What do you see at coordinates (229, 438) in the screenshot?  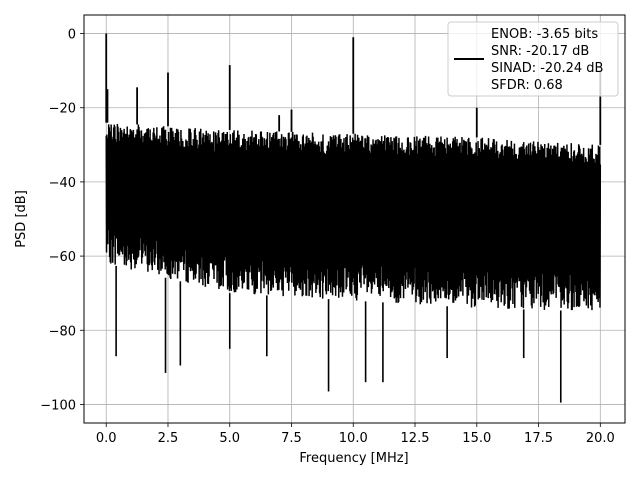 I see `x-tick-label: 5.0` at bounding box center [229, 438].